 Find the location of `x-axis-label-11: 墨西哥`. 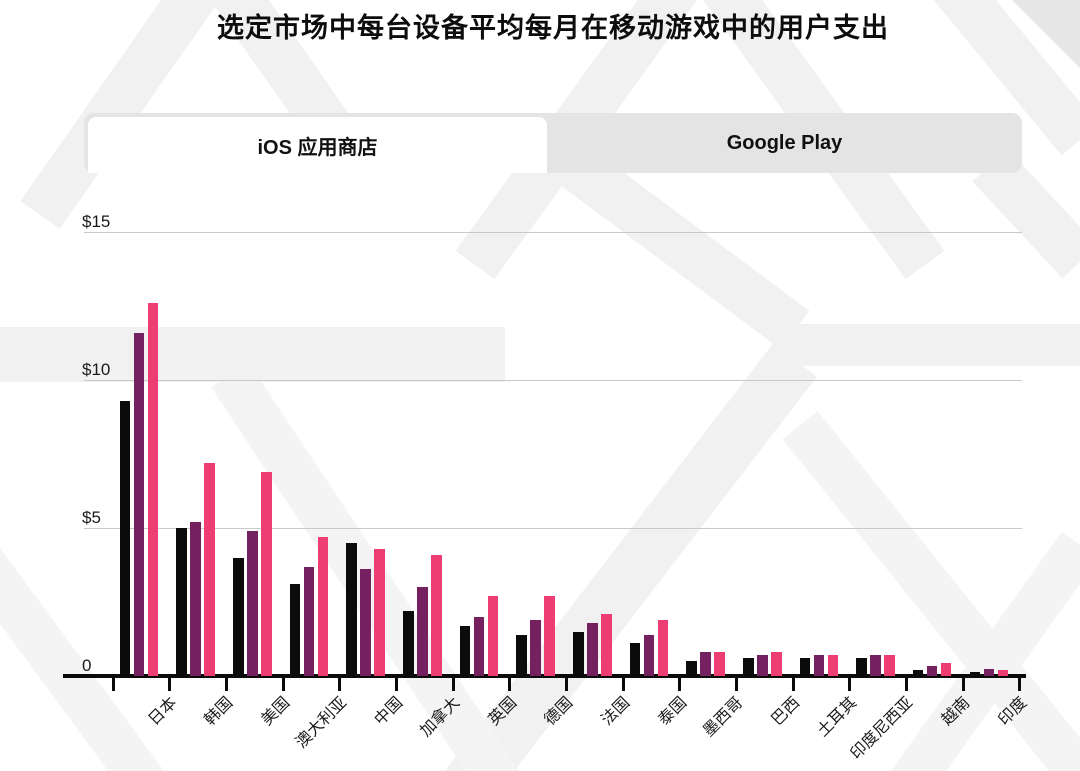

x-axis-label-11: 墨西哥 is located at coordinates (723, 717).